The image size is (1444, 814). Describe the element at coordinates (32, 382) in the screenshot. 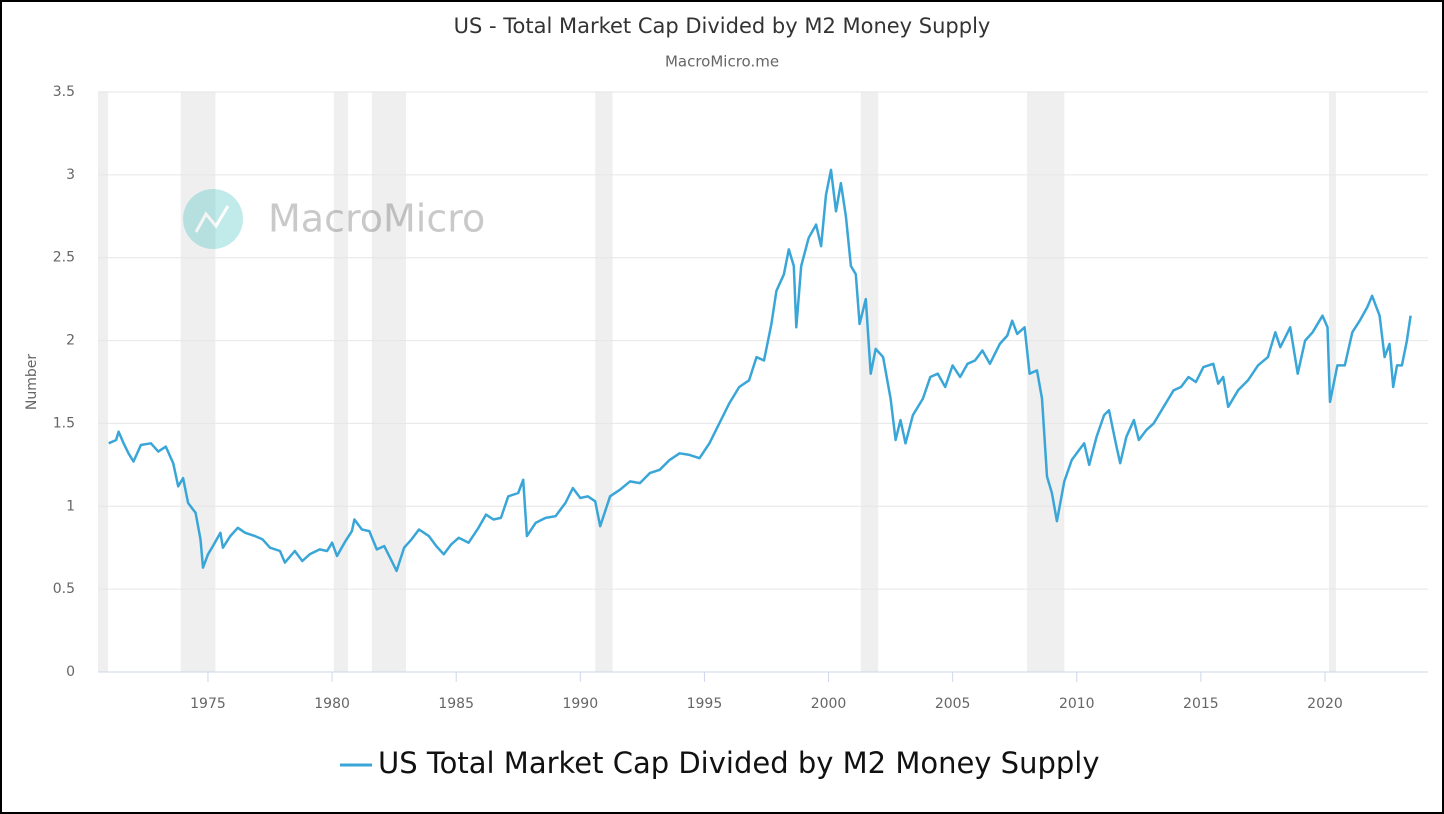

I see `y-axis-label: Number` at that location.